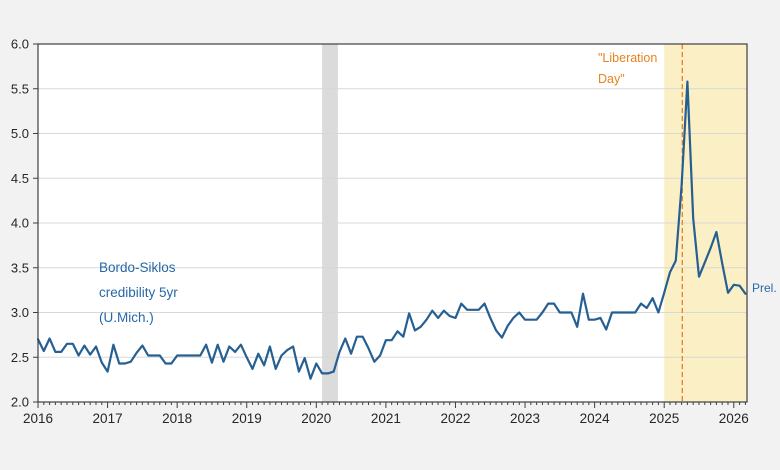 This screenshot has width=780, height=470. Describe the element at coordinates (247, 418) in the screenshot. I see `x-axis-tick-label: 2019` at that location.